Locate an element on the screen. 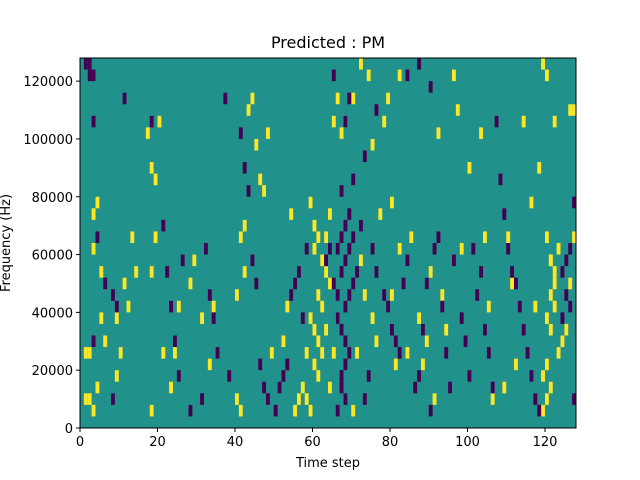 The width and height of the screenshot is (640, 480). y-tick-label: 60000 is located at coordinates (52, 256).